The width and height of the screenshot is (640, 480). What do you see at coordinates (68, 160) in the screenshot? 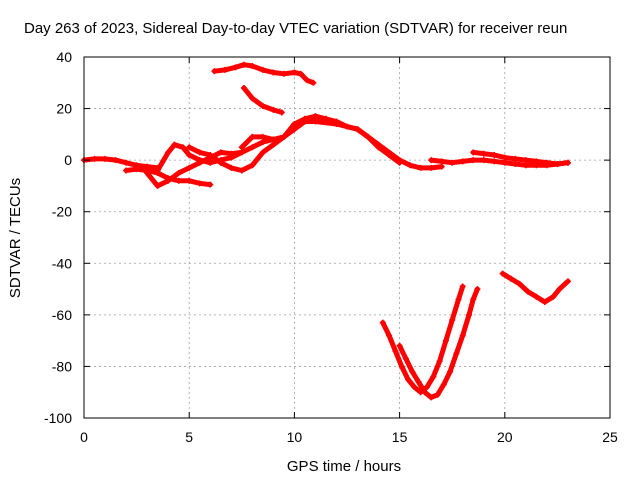
I see `y-tick-label: 0` at bounding box center [68, 160].